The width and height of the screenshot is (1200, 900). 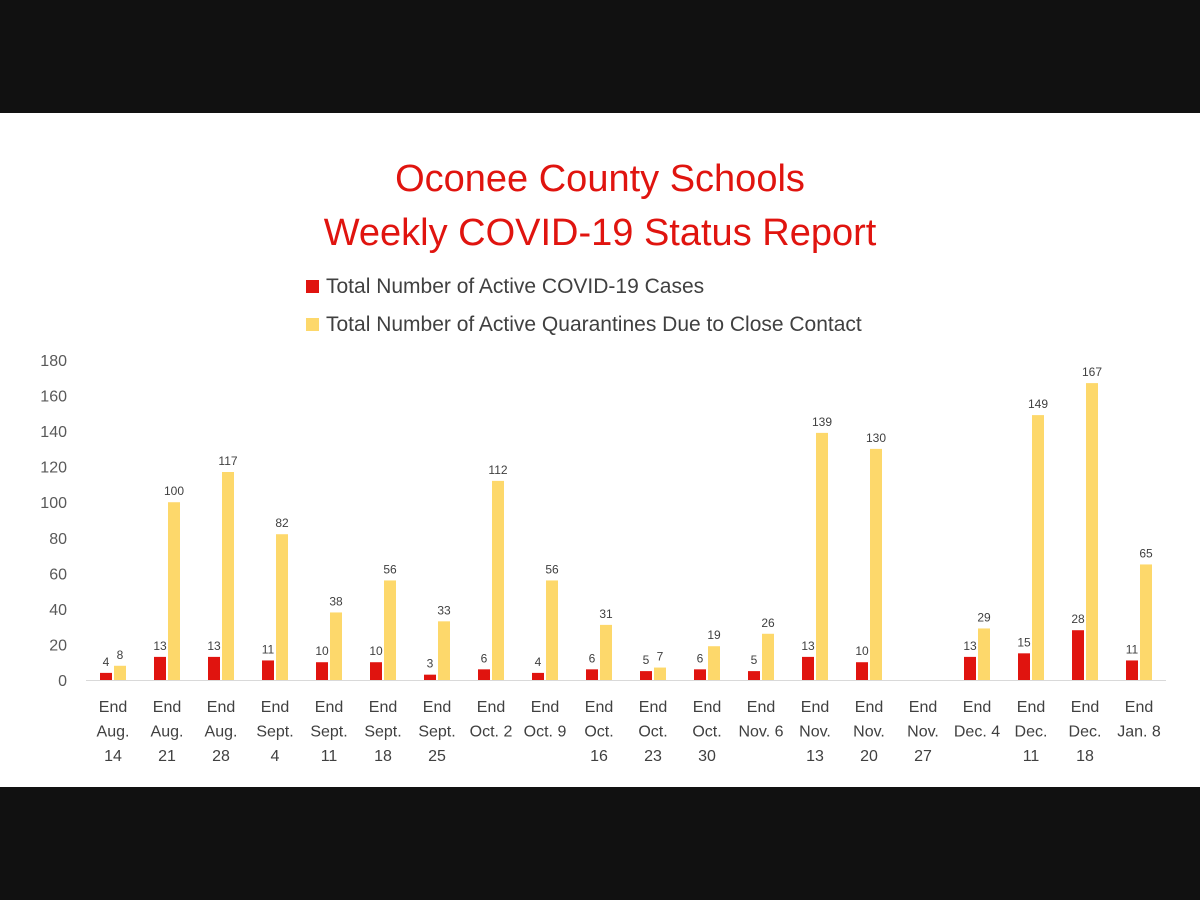 What do you see at coordinates (1139, 720) in the screenshot?
I see `x-tick-label: End Jan. 8` at bounding box center [1139, 720].